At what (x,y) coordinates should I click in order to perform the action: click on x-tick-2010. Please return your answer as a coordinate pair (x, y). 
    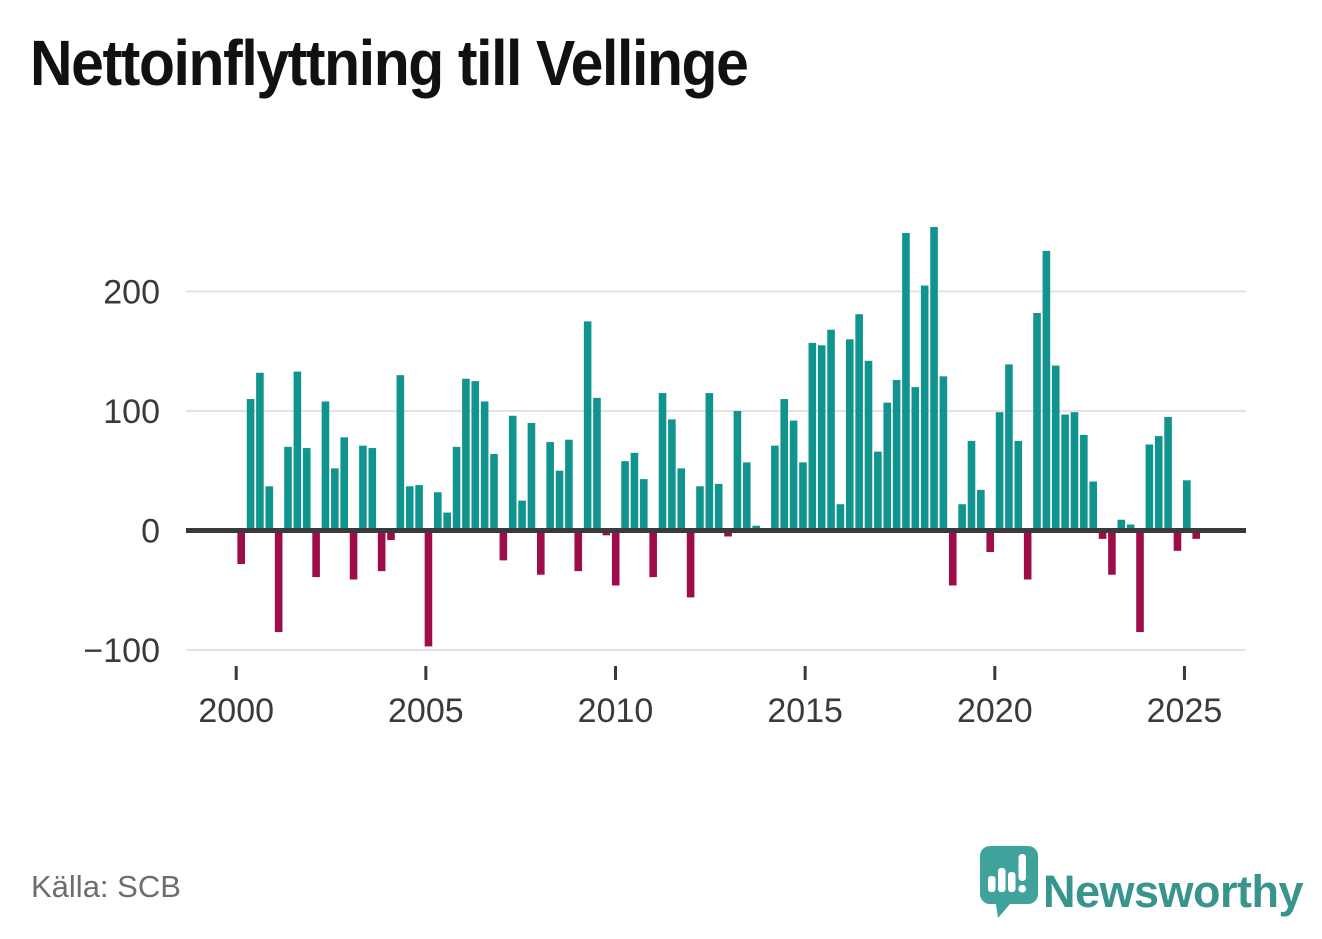
    Looking at the image, I should click on (615, 673).